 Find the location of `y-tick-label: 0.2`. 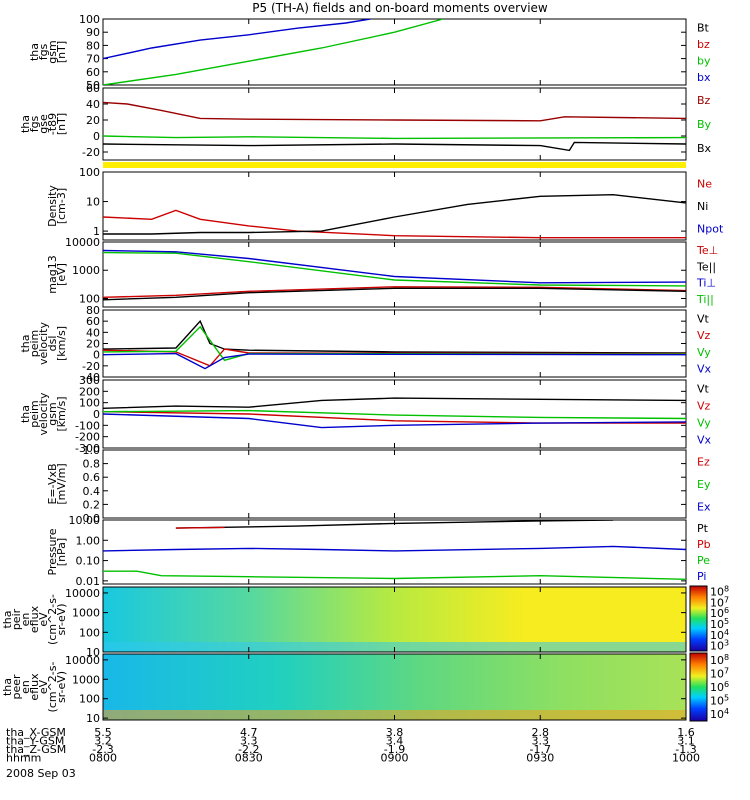

y-tick-label: 0.2 is located at coordinates (92, 504).